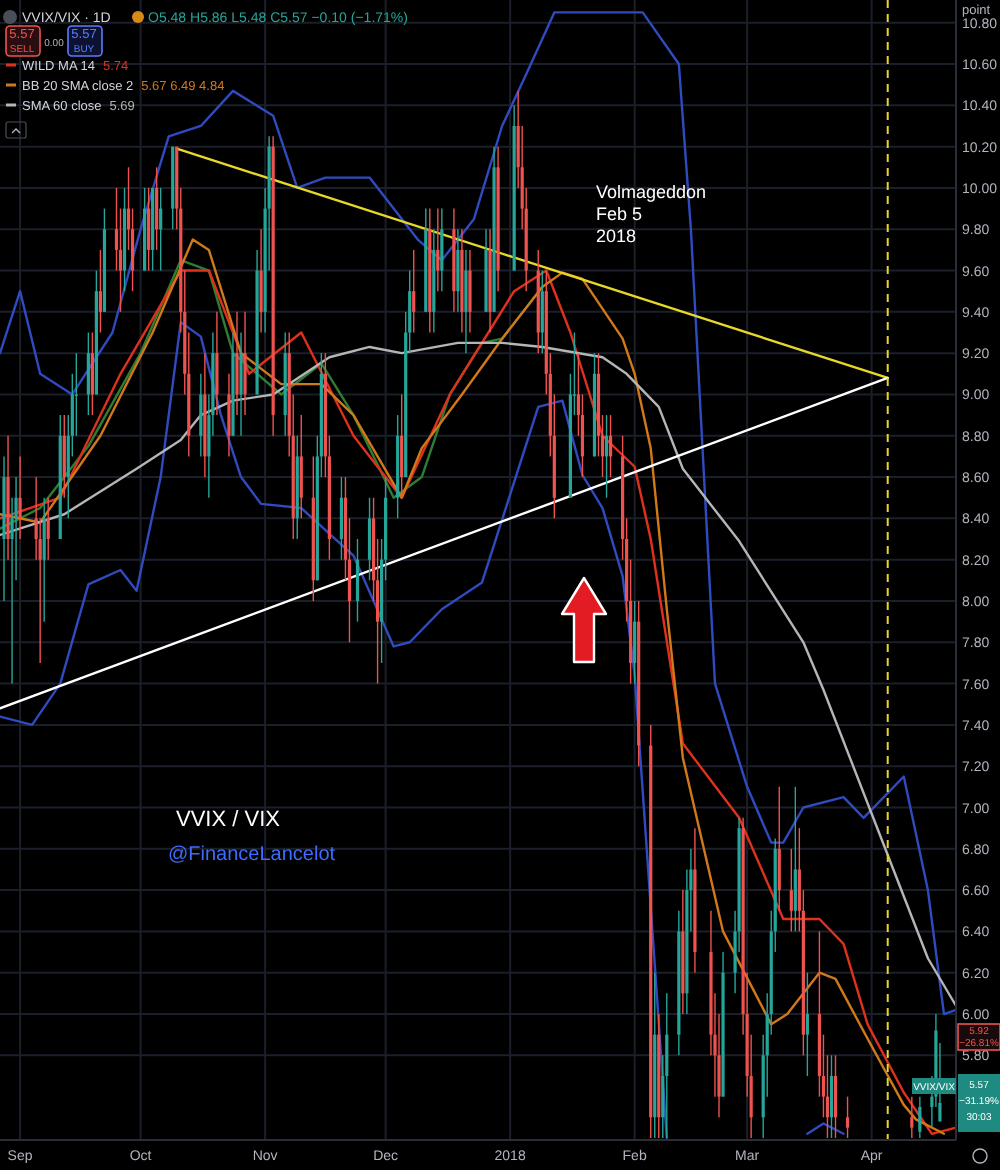  I want to click on annotation: 2018, so click(616, 236).